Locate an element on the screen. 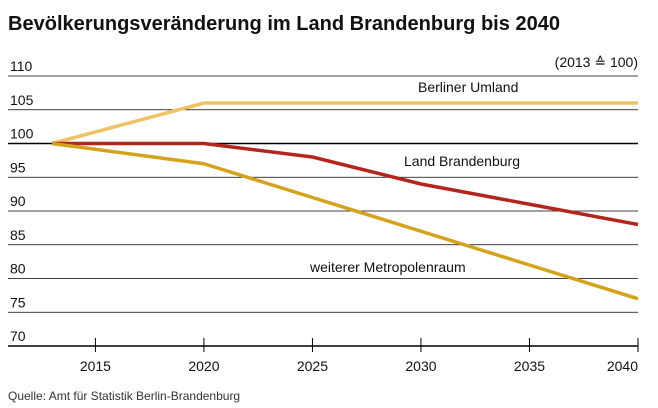  x-tick-label: 2015 is located at coordinates (95, 366).